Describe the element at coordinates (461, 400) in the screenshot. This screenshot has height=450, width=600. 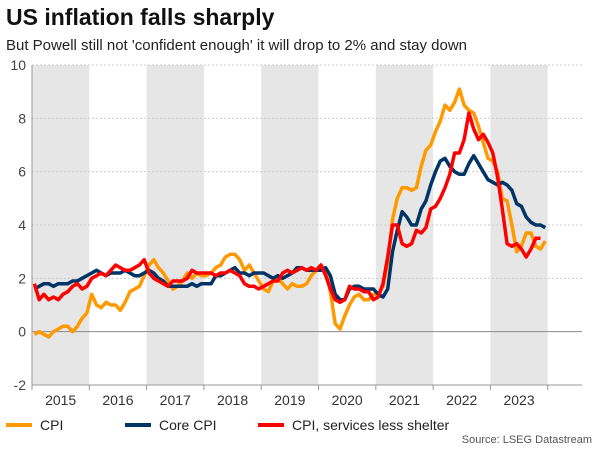
I see `x-tick-label: 2022` at that location.